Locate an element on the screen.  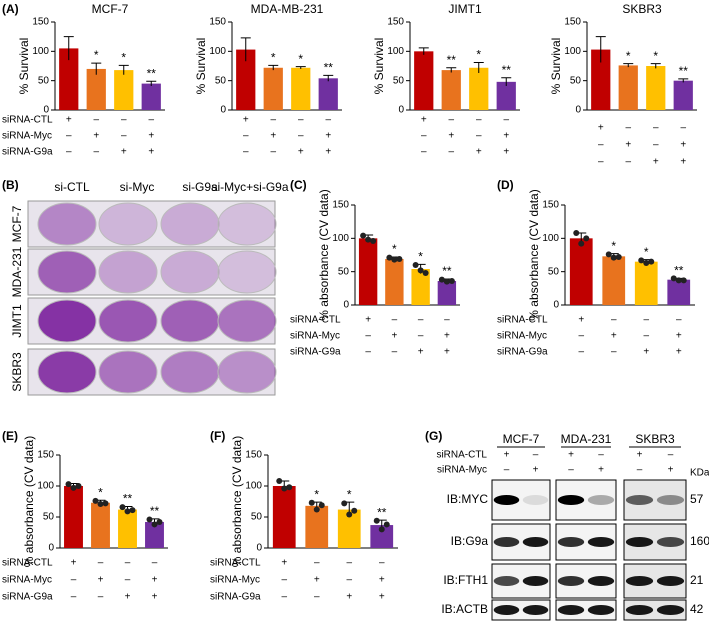
y-axis-label: % absorbance (CV data) is located at coordinates (237, 501).